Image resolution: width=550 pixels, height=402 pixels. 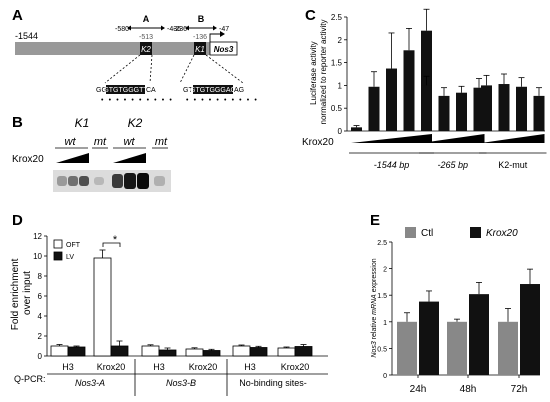 What do you see at coordinates (323, 72) in the screenshot?
I see `chart-c-ylabel-line2: normalized to reporter activity` at bounding box center [323, 72].